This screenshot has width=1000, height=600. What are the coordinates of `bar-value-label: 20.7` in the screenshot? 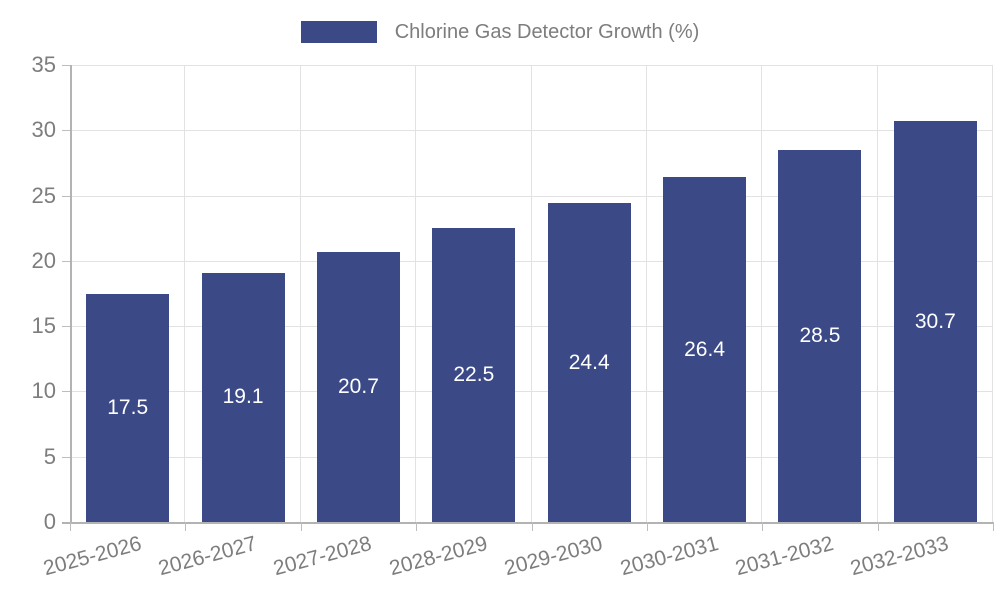 It's located at (358, 386).